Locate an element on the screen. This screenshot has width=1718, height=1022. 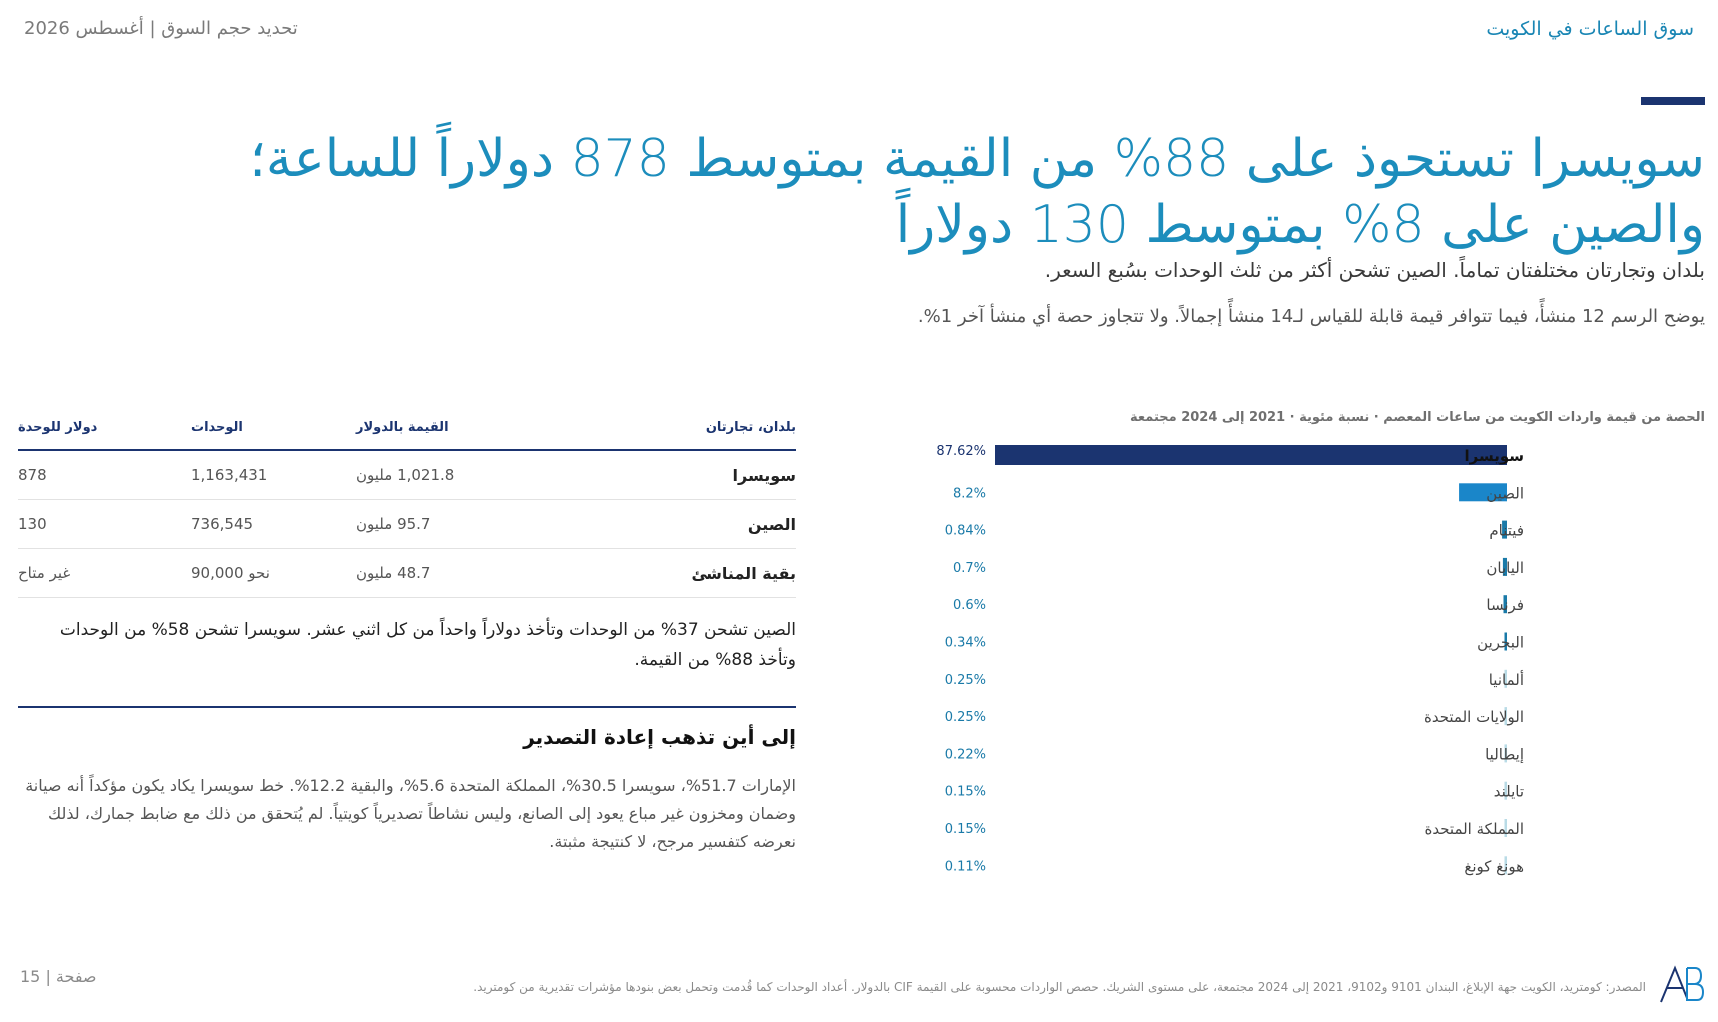
category-label: المملكة المتحدة is located at coordinates (1475, 829).